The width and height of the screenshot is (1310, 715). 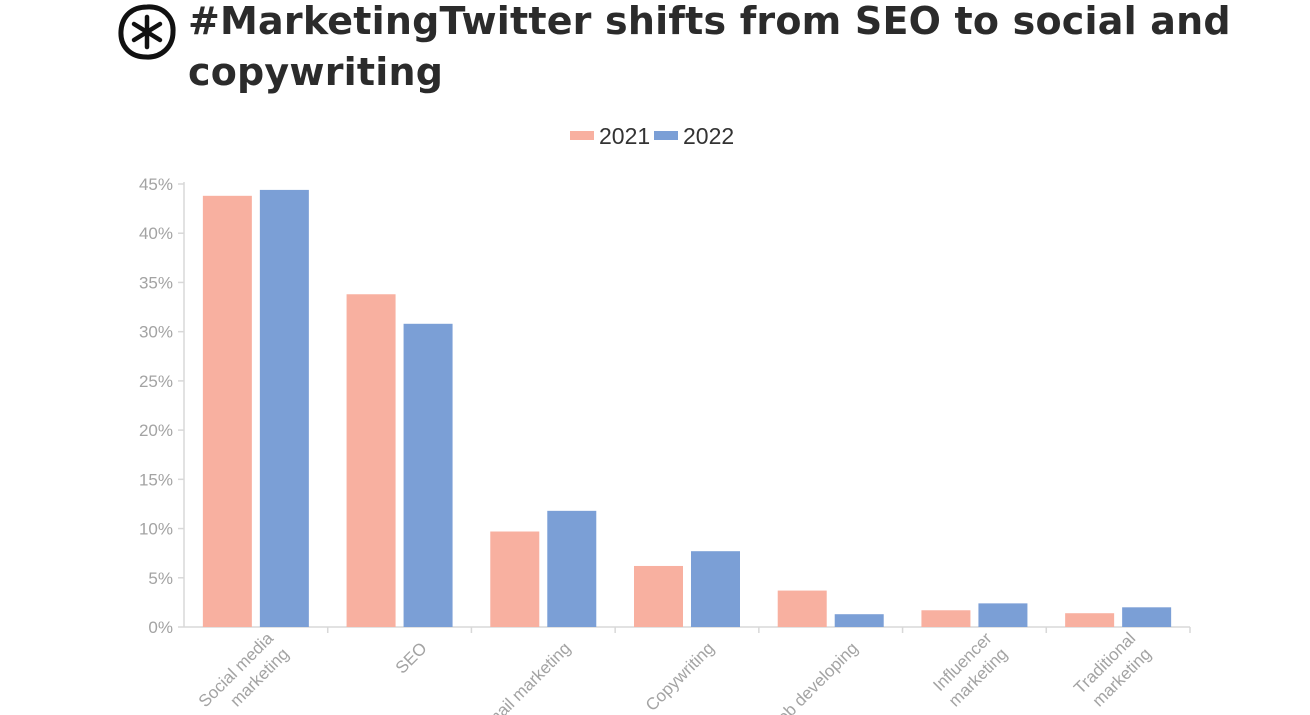 What do you see at coordinates (156, 184) in the screenshot?
I see `y-tick-label: 45%` at bounding box center [156, 184].